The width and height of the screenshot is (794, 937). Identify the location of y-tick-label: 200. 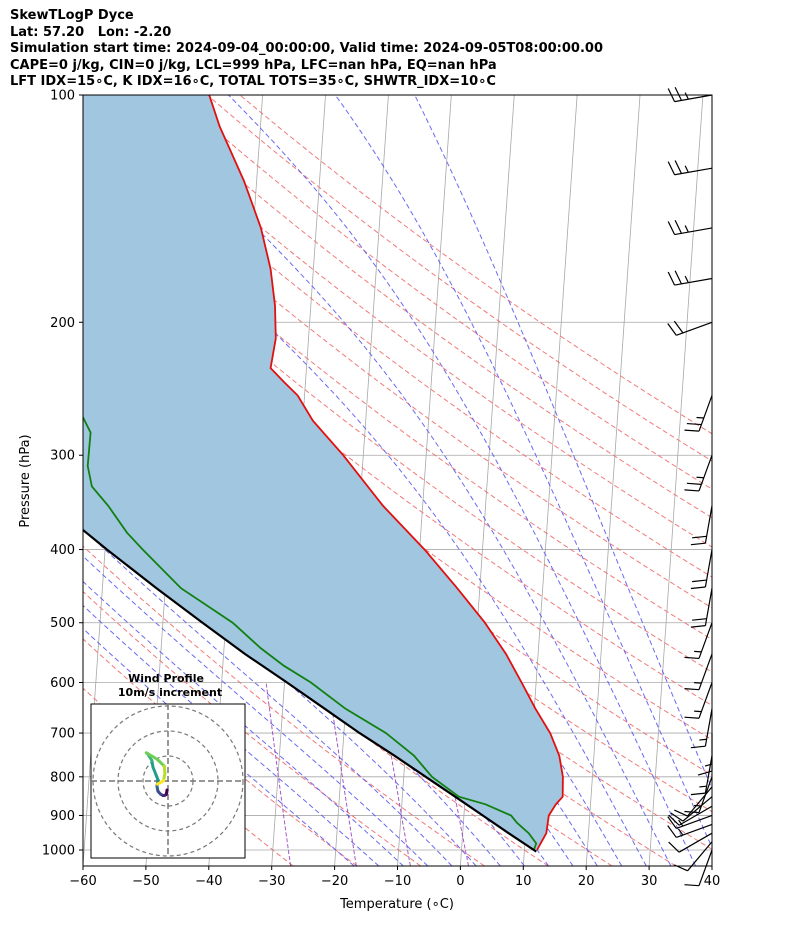
(62, 323).